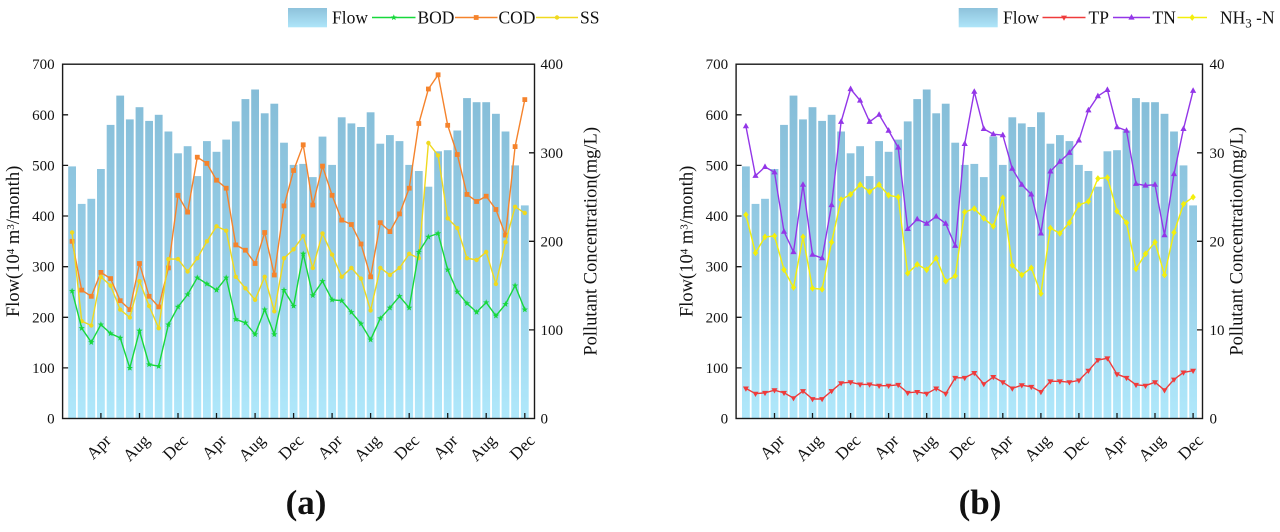  I want to click on svg-text: 10, so click(1217, 331).